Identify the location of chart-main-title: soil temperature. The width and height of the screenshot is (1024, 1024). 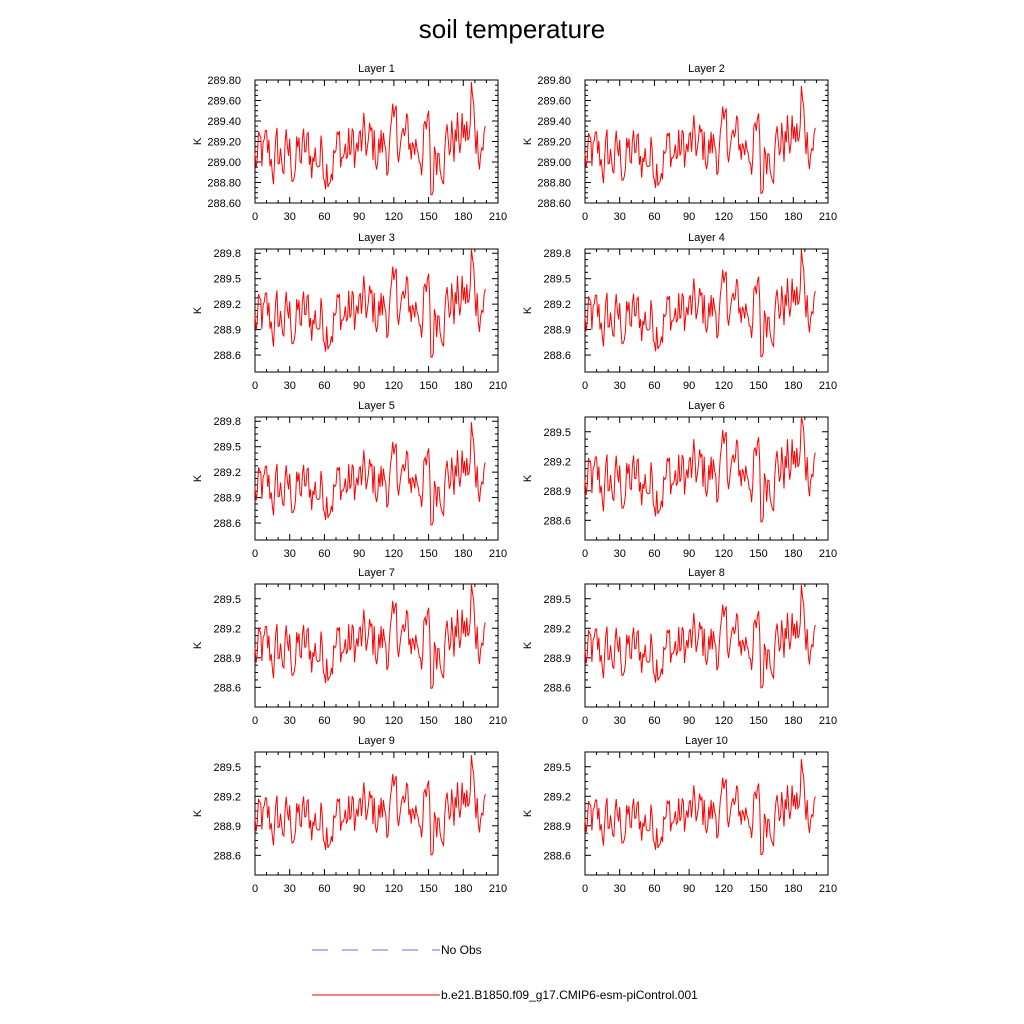
(512, 29).